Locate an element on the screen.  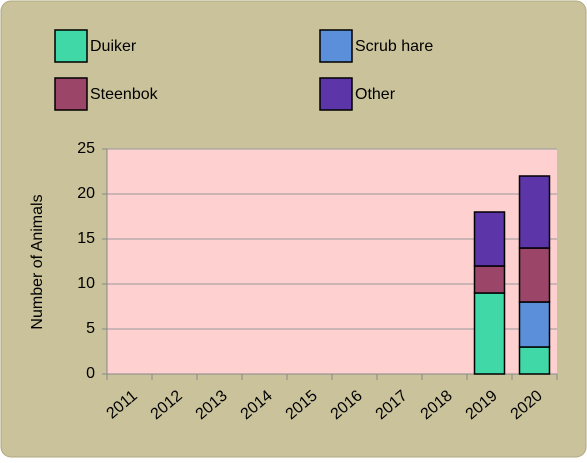
legend-label: Other is located at coordinates (375, 94).